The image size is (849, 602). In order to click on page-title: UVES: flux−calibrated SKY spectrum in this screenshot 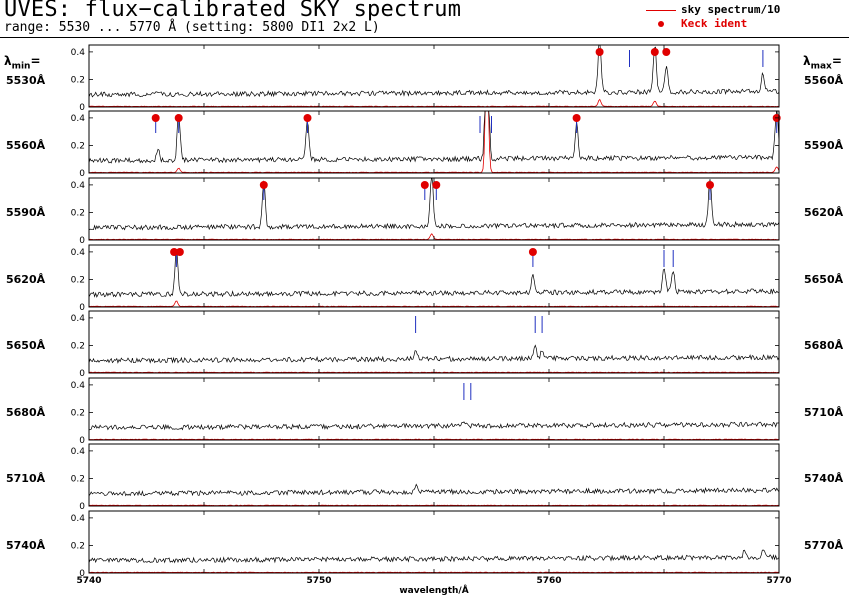, I will do `click(233, 11)`.